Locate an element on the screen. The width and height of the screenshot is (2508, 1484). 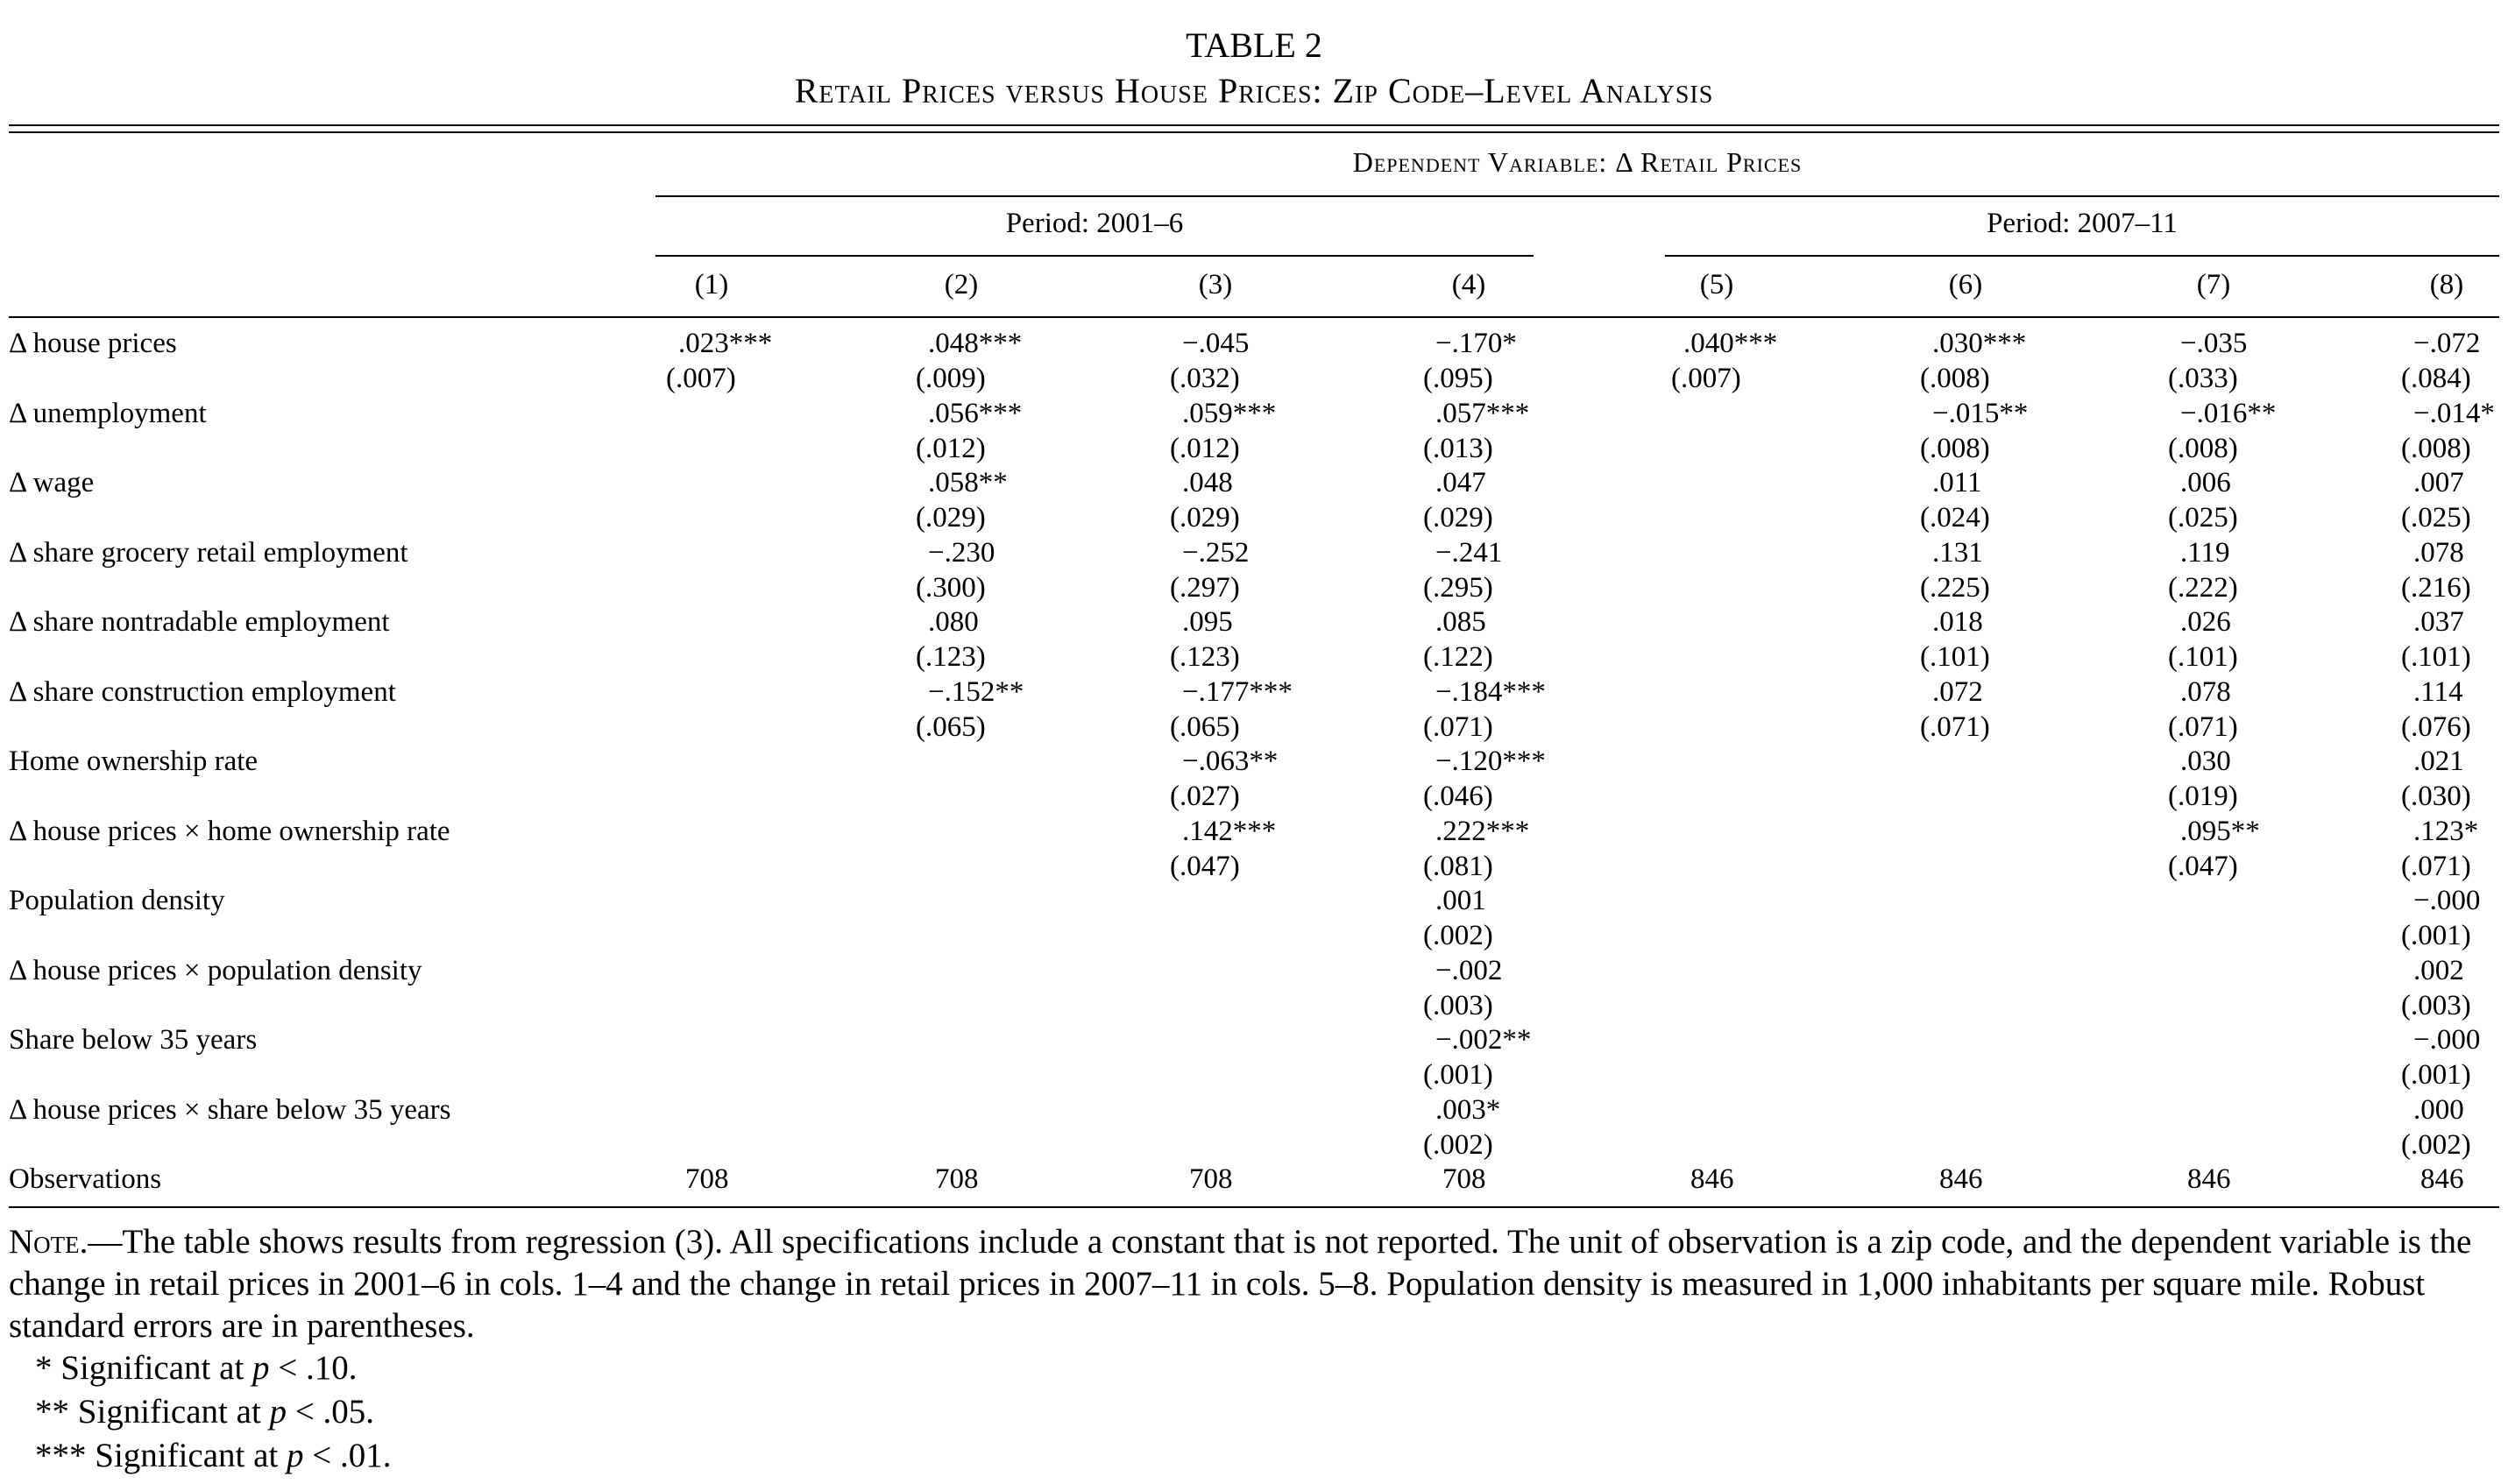
coefficient-cell: −.072 is located at coordinates (2447, 343).